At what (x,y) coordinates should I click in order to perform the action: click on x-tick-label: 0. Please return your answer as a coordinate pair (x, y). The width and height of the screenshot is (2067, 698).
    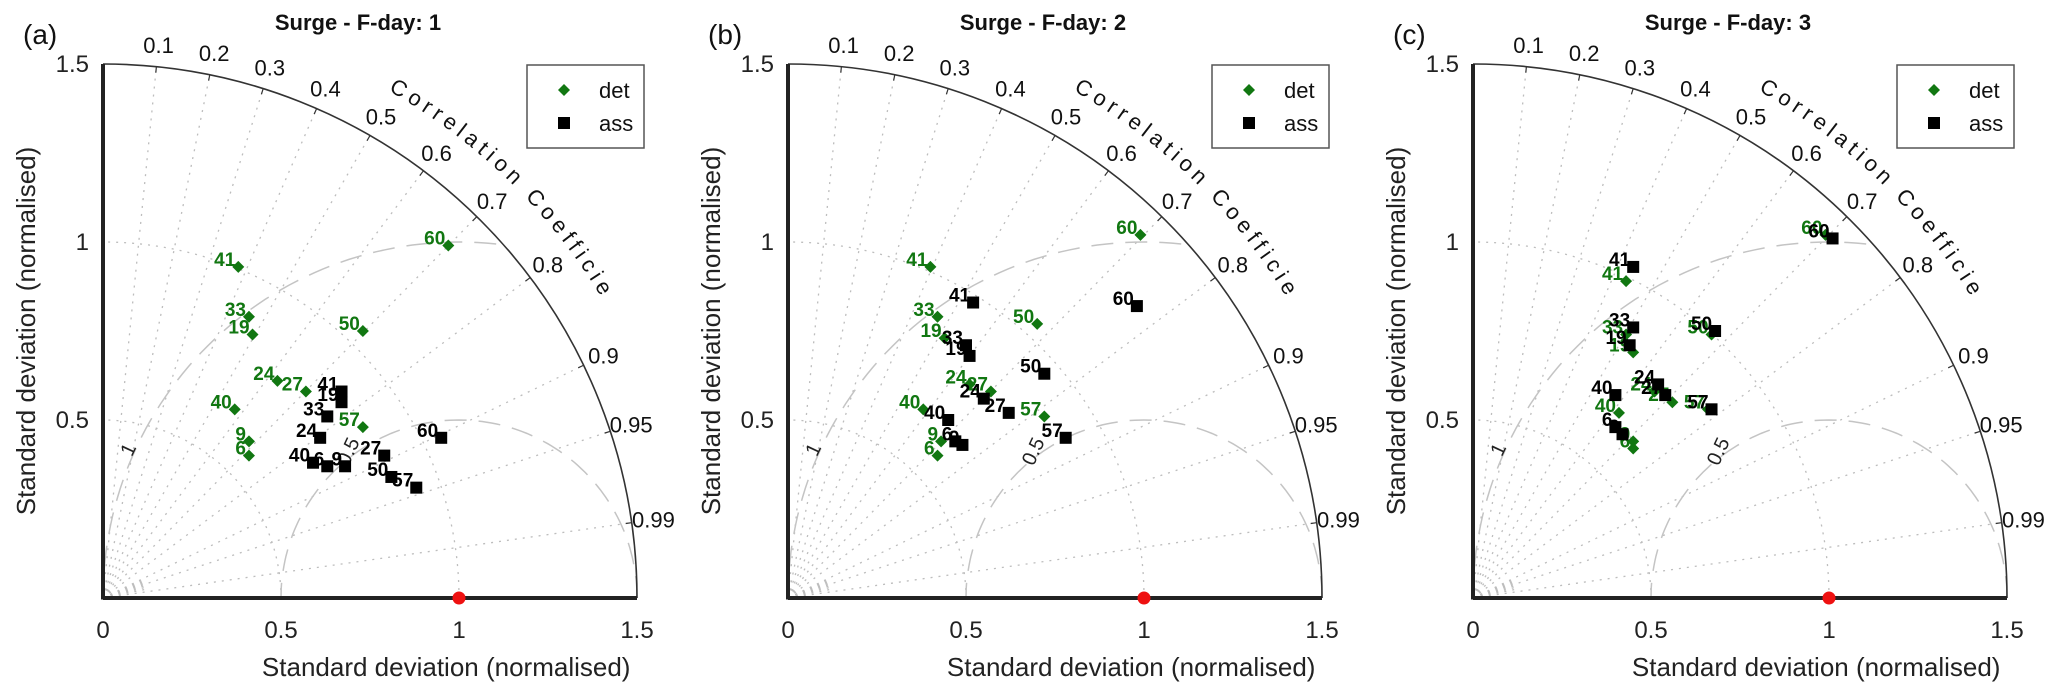
    Looking at the image, I should click on (1472, 630).